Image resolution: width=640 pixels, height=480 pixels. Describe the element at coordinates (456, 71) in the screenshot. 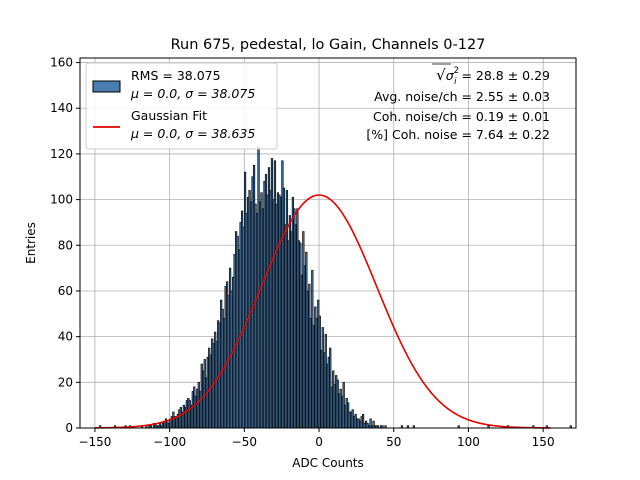

I see `sigma-superscript: 2` at that location.